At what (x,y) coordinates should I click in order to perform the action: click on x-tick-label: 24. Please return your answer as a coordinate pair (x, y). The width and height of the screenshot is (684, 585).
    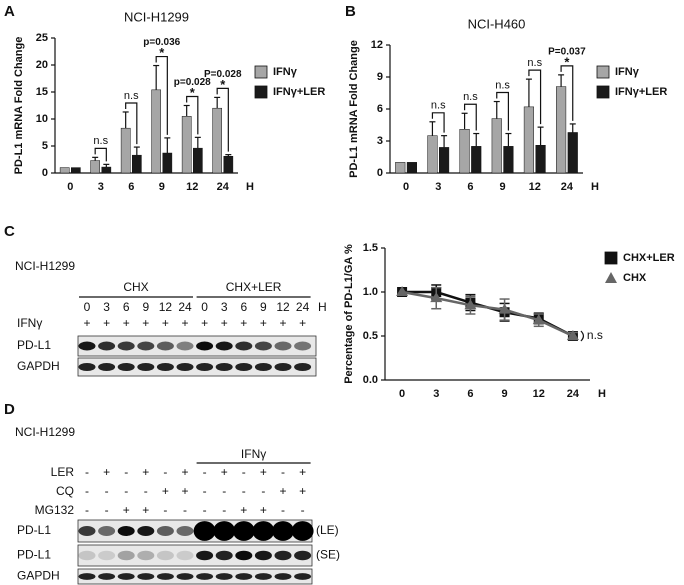
    Looking at the image, I should click on (573, 394).